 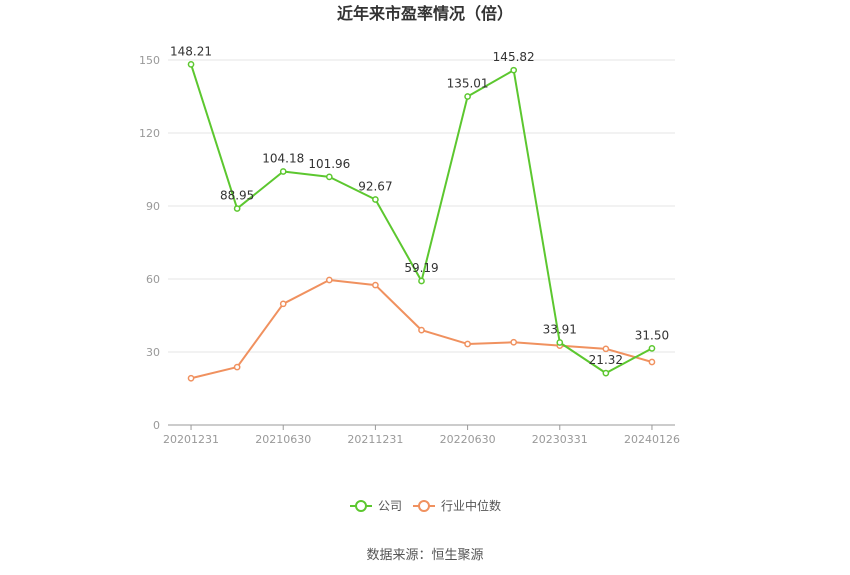 I want to click on chart-title: 近年来市盈率情况（倍）, so click(x=425, y=13).